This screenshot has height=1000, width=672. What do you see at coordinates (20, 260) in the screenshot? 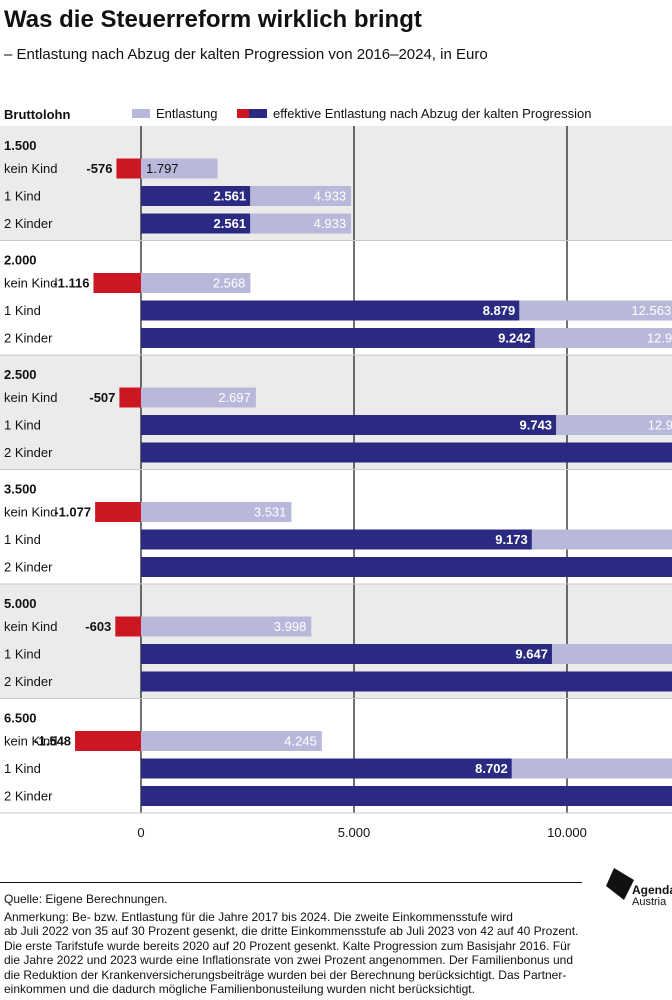
I see `group-label: 2.000` at bounding box center [20, 260].